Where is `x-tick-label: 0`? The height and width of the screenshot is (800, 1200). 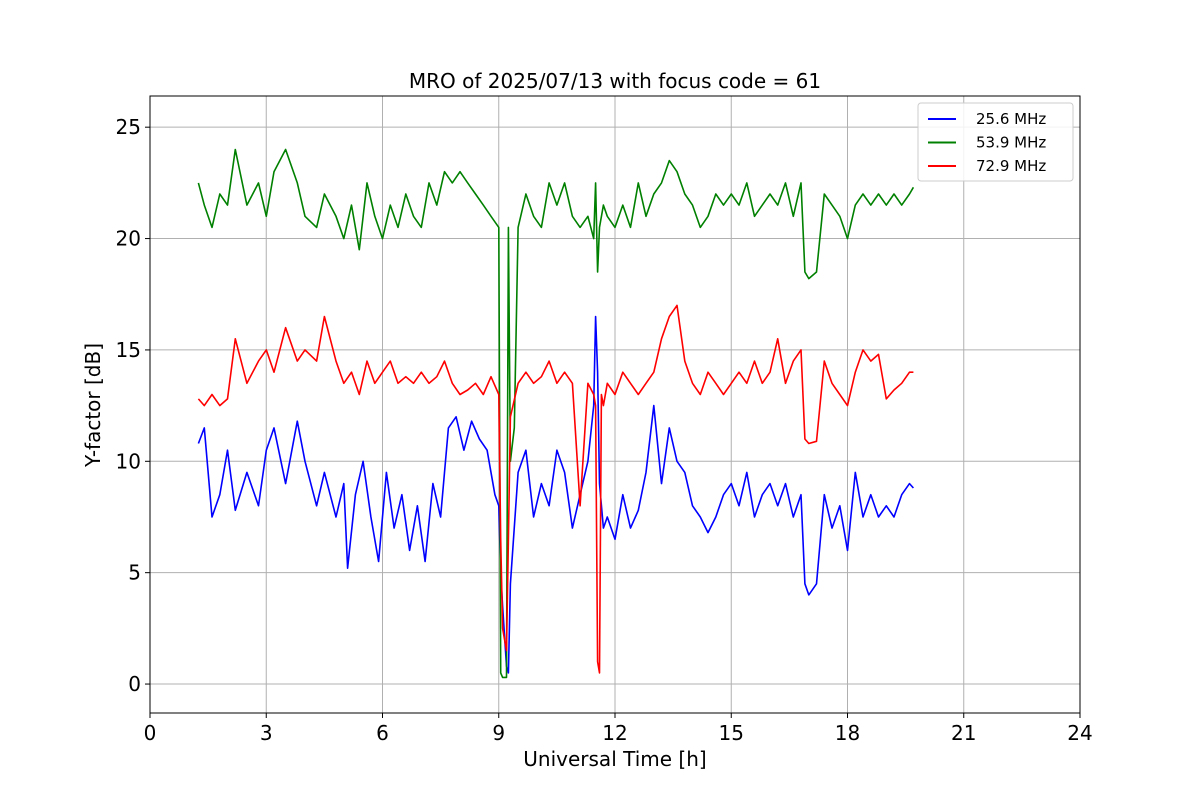
x-tick-label: 0 is located at coordinates (150, 733).